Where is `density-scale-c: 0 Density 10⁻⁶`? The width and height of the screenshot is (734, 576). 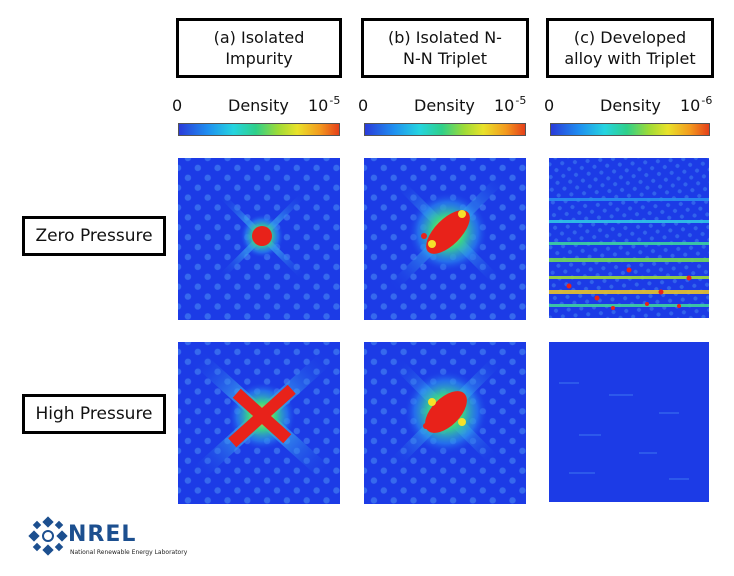
density-scale-c: 0 Density 10⁻⁶ is located at coordinates (634, 105).